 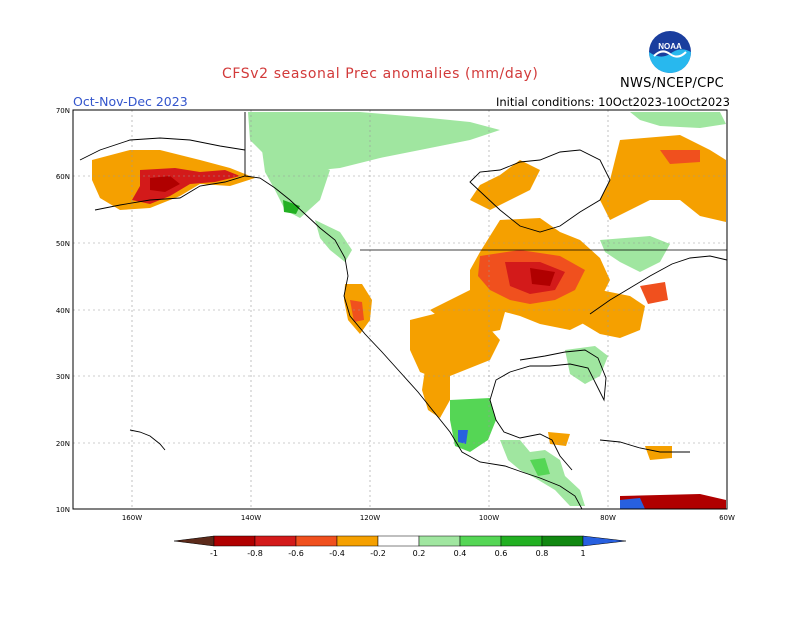 I want to click on season-label: Oct-Nov-Dec 2023, so click(x=130, y=101).